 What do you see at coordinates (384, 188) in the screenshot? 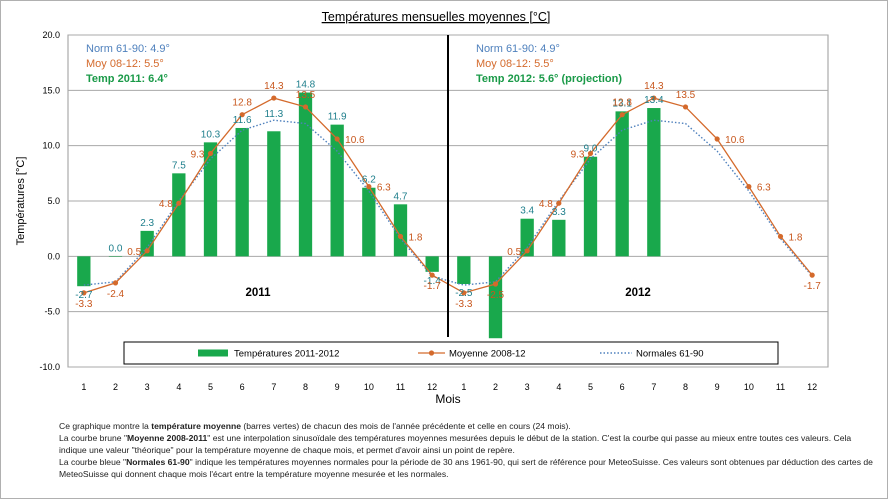
I see `moyenne-data-label: 6.3` at bounding box center [384, 188].